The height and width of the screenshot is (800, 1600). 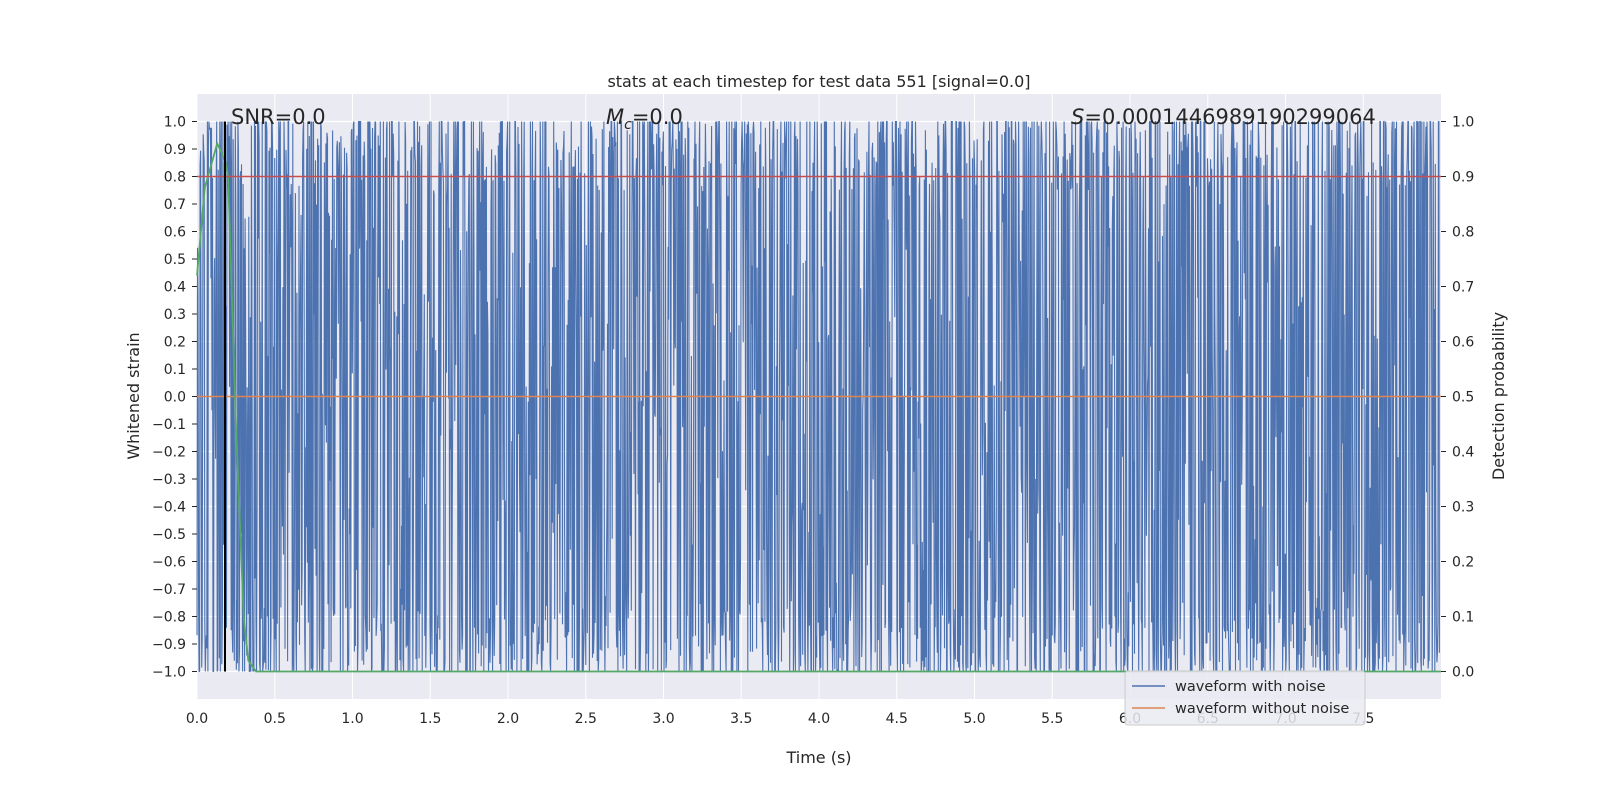 I want to click on y2-tick-label: 0.6, so click(x=1463, y=343).